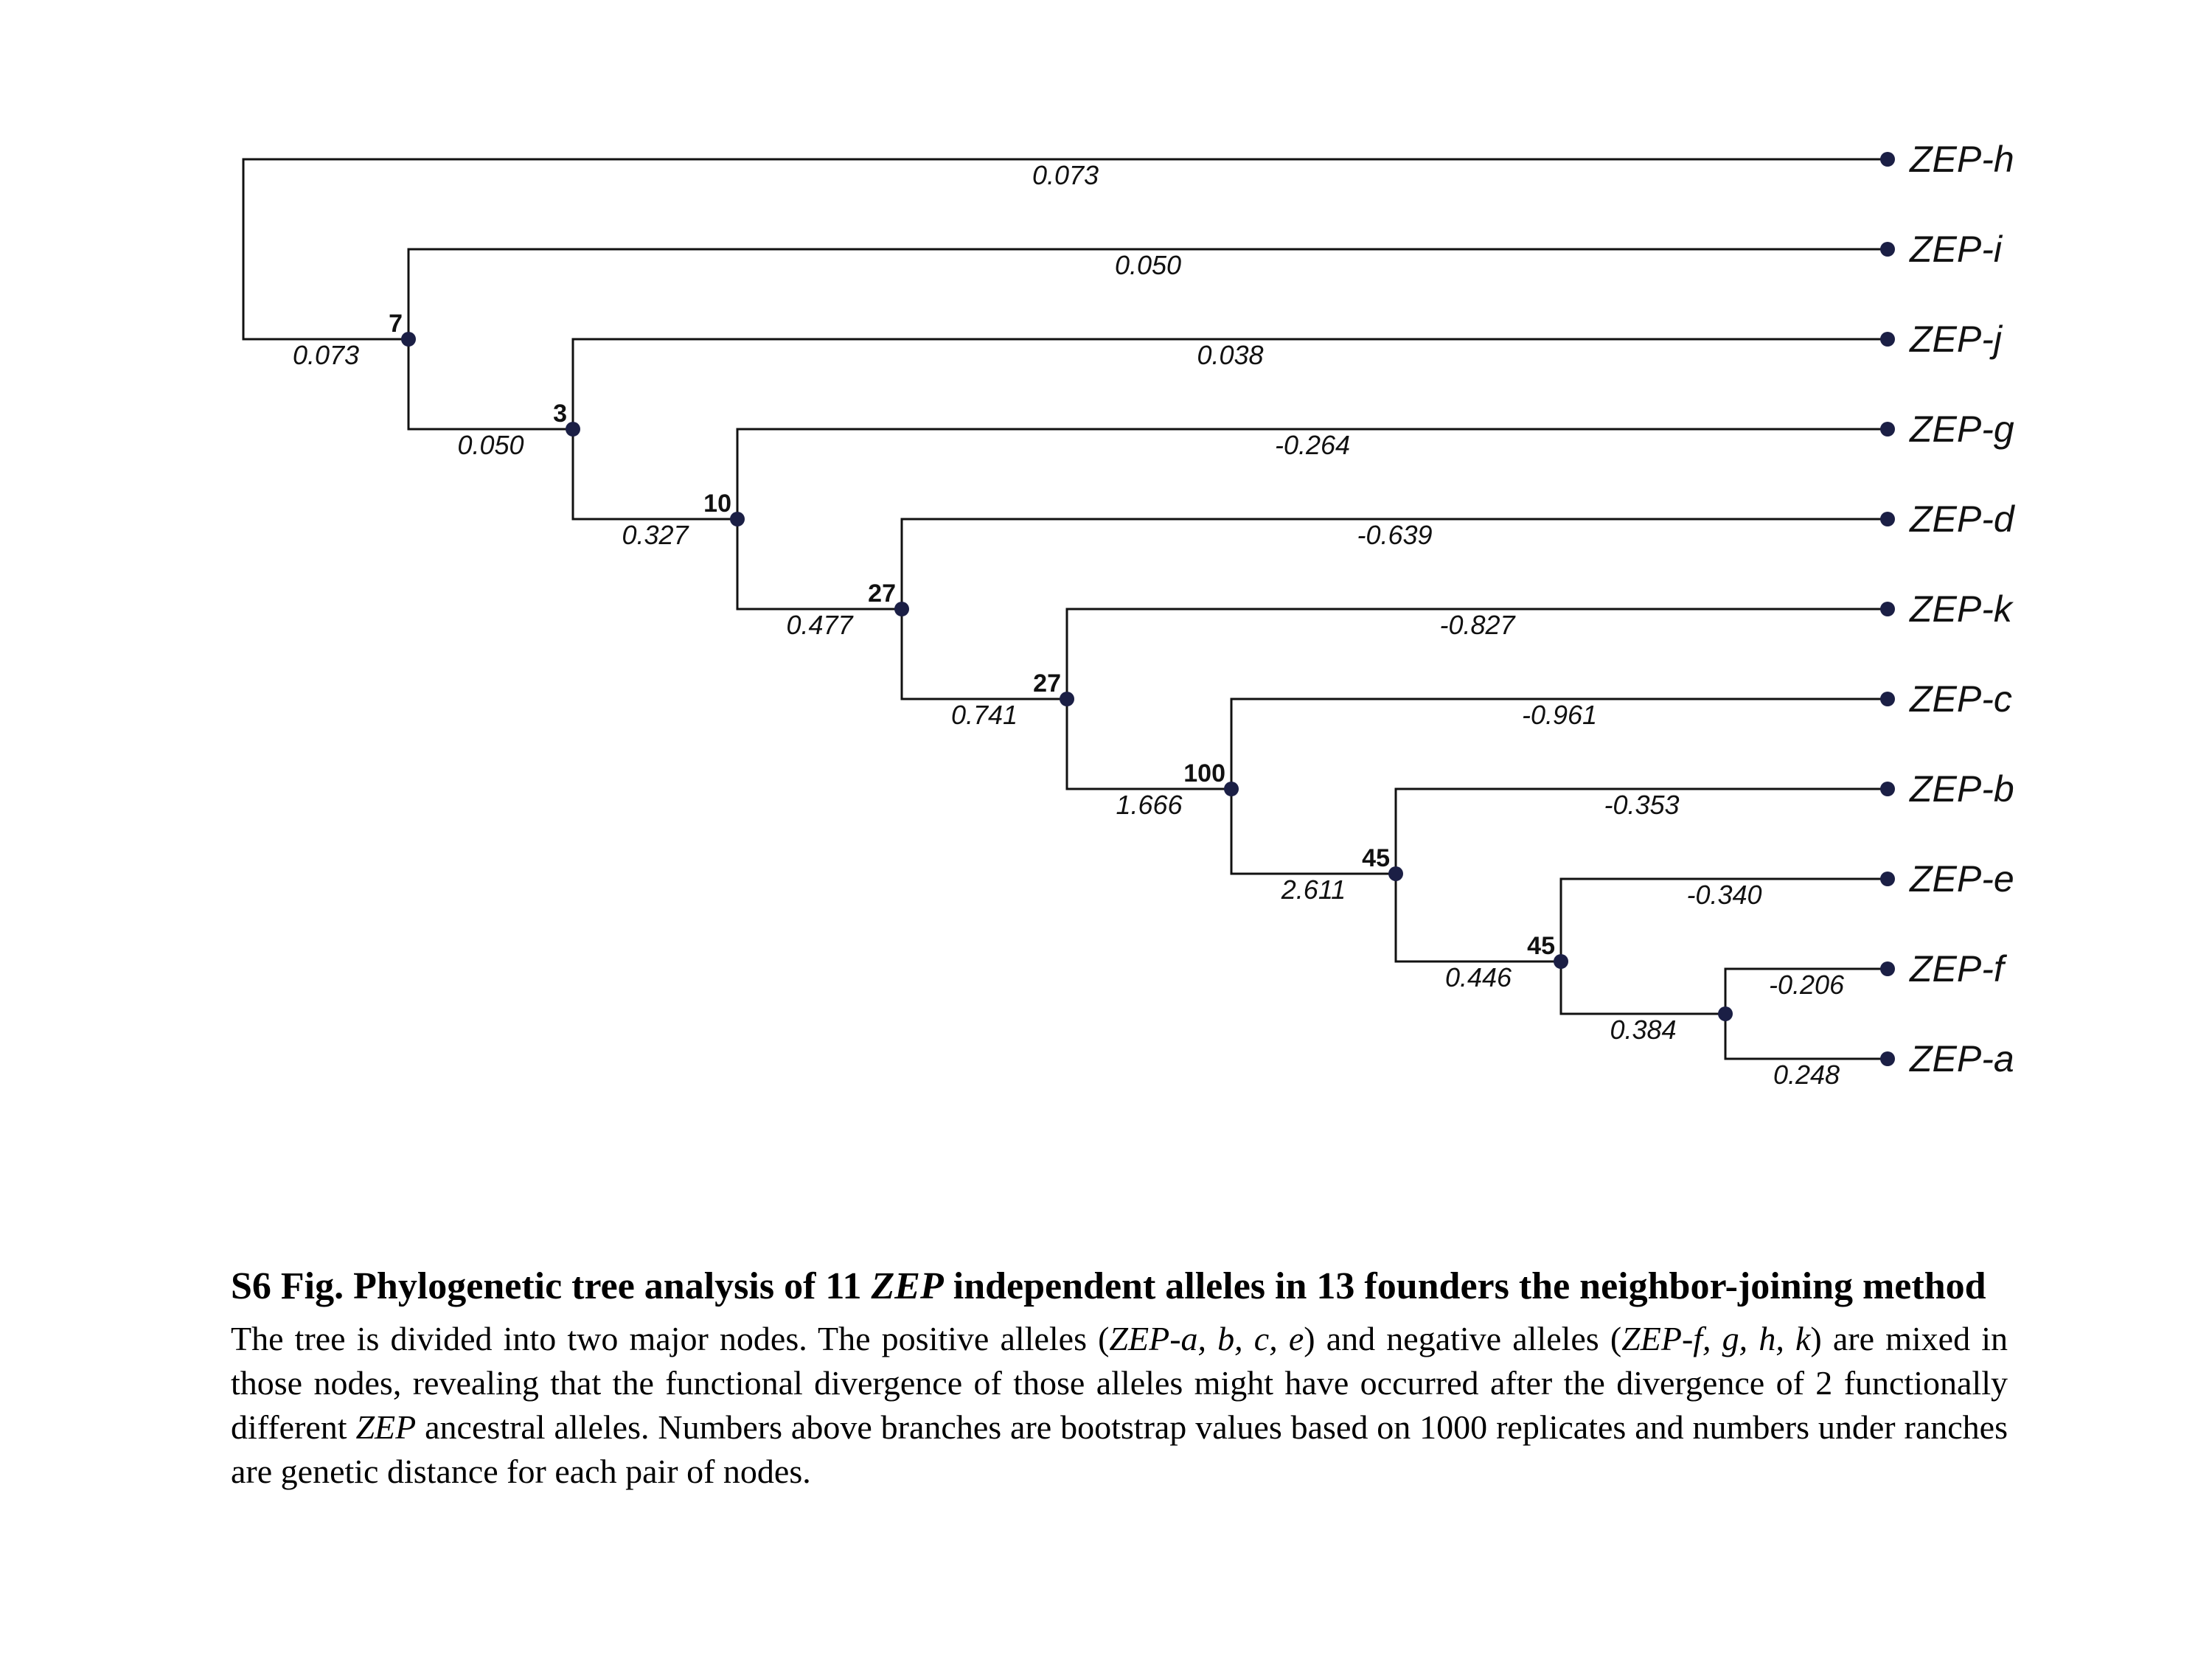  Describe the element at coordinates (1559, 715) in the screenshot. I see `terminal-distance: -0.961` at that location.